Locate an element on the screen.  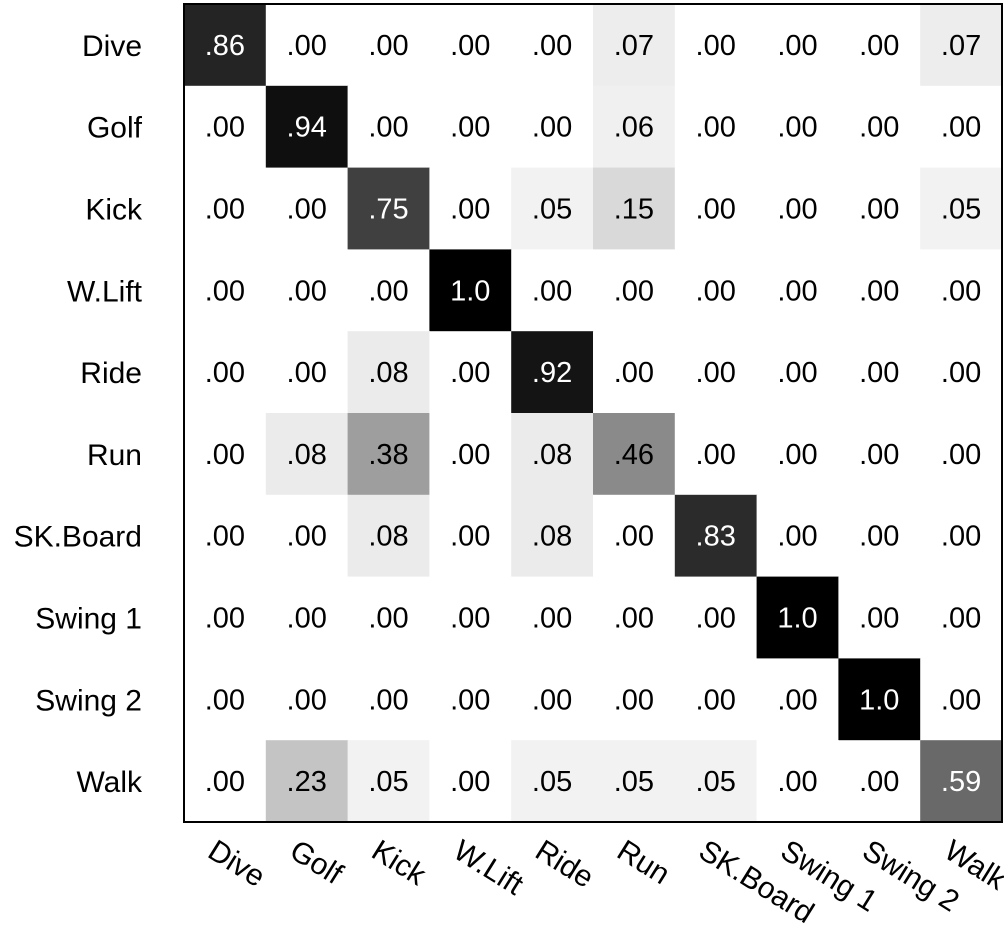
column-tick-label: Golf is located at coordinates (316, 862).